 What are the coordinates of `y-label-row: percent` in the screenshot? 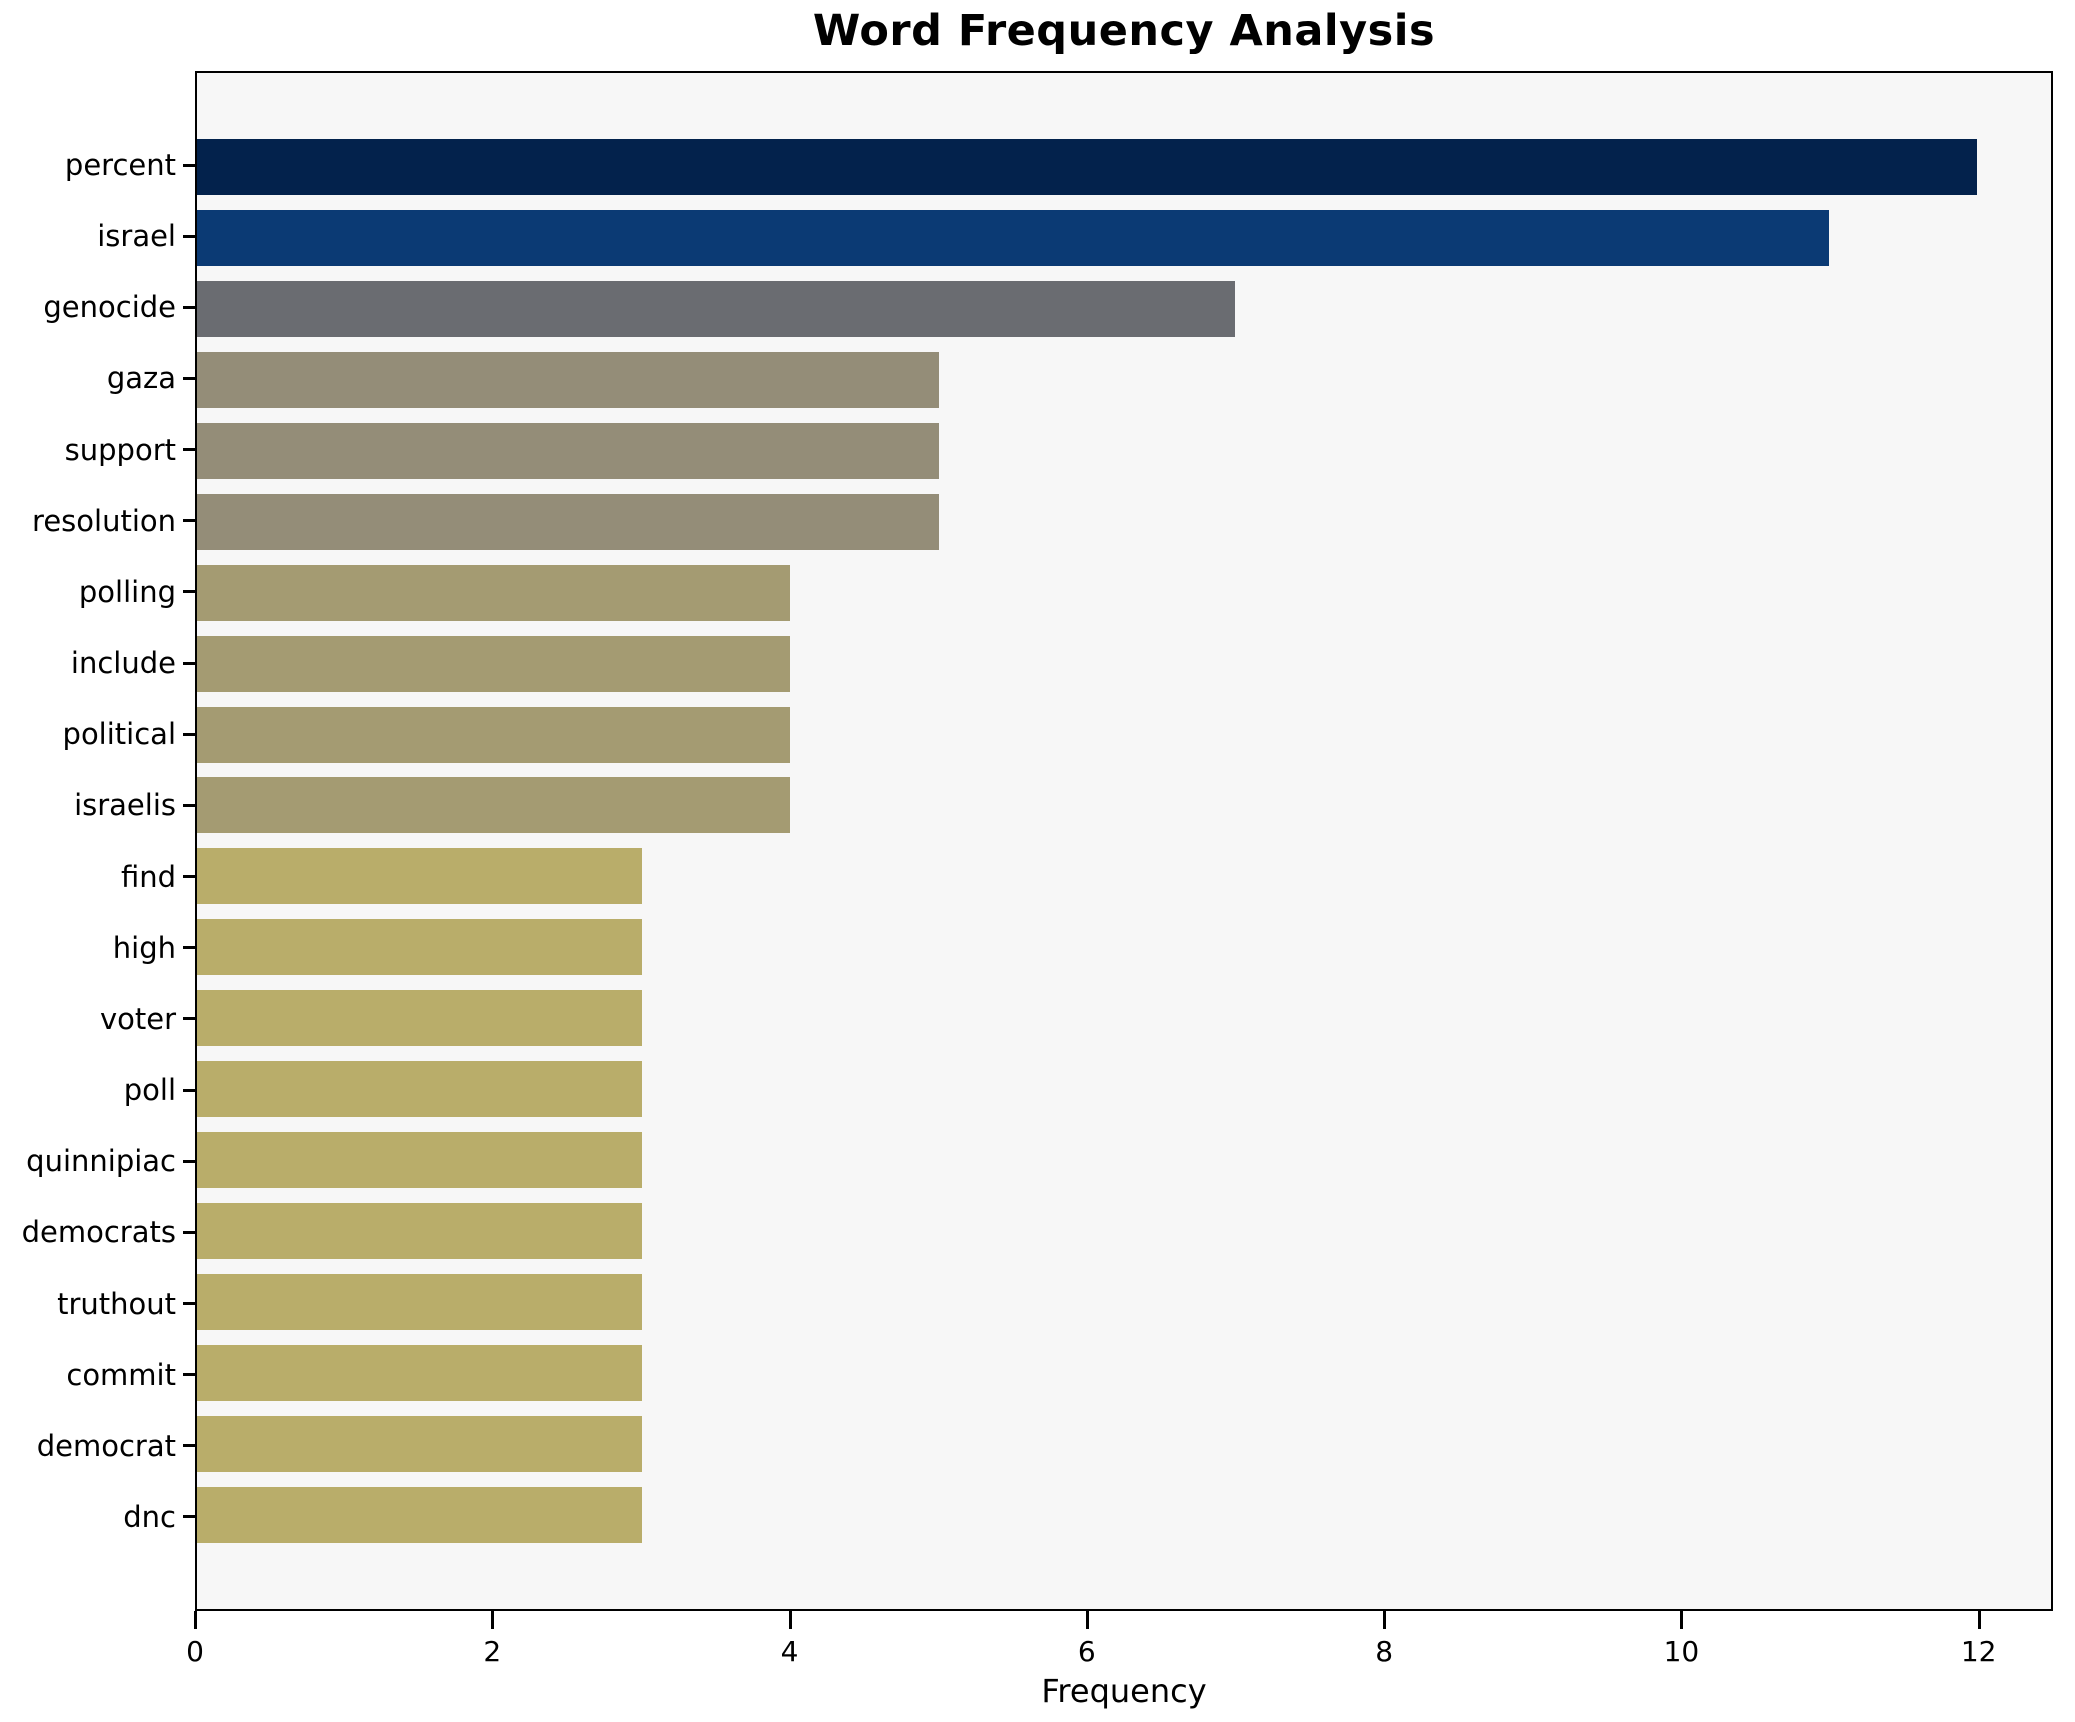 It's located at (97, 165).